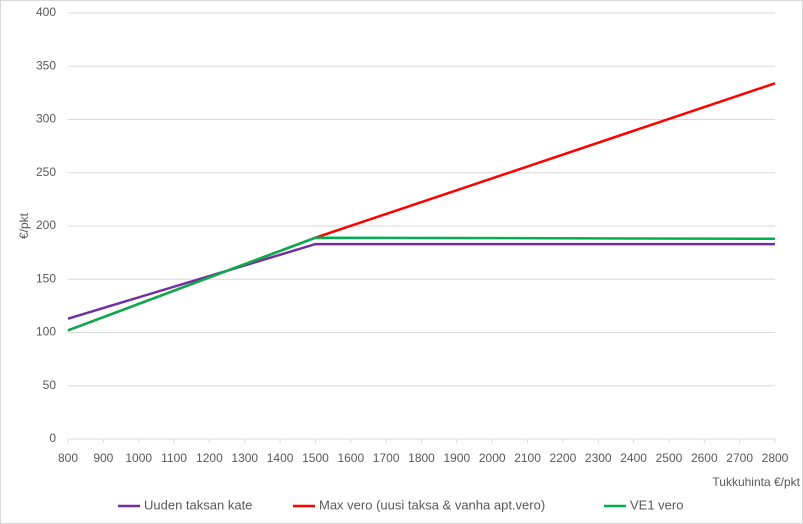 Image resolution: width=803 pixels, height=524 pixels. What do you see at coordinates (527, 458) in the screenshot?
I see `x-tick-label: 2100` at bounding box center [527, 458].